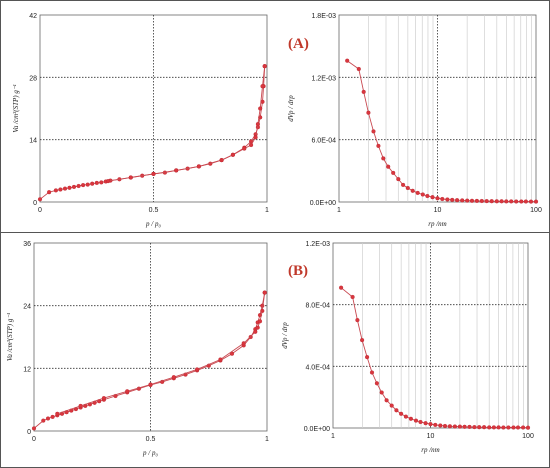 Image resolution: width=550 pixels, height=468 pixels. What do you see at coordinates (27, 369) in the screenshot?
I see `y-tick-label: 12` at bounding box center [27, 369].